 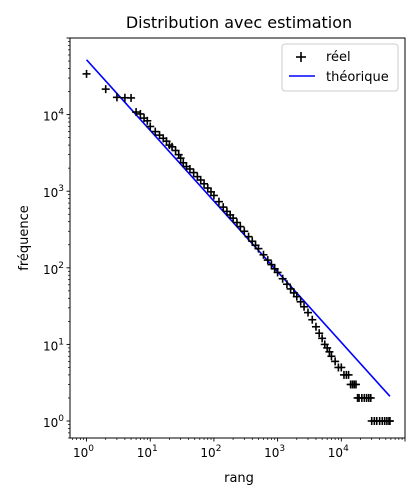 What do you see at coordinates (61, 266) in the screenshot?
I see `y-tick-exponent: 2` at bounding box center [61, 266].